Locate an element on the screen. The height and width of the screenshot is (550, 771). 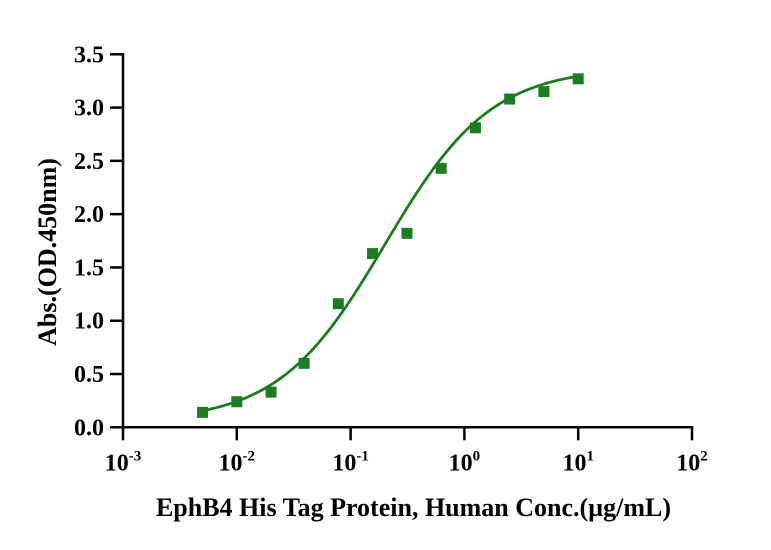
y-tick-label: 0.0 is located at coordinates (89, 428).